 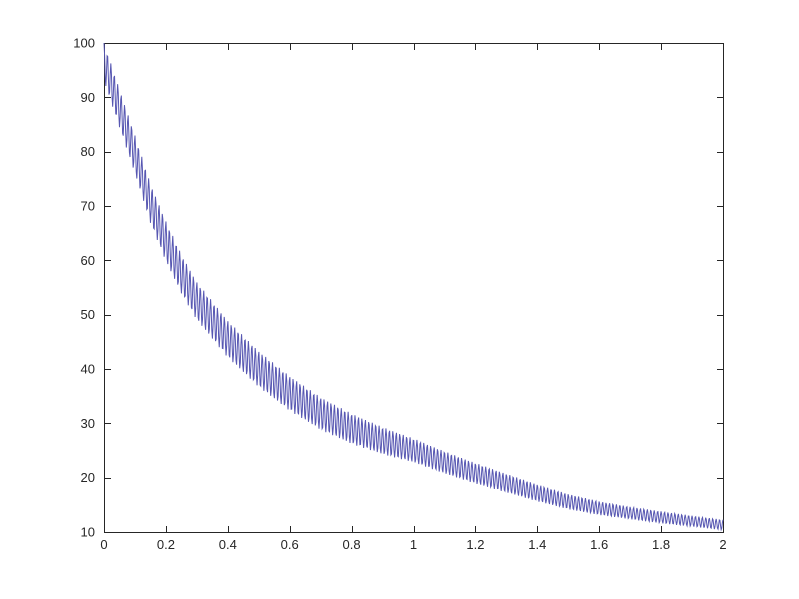 What do you see at coordinates (166, 544) in the screenshot?
I see `x-tick-label: 0.2` at bounding box center [166, 544].